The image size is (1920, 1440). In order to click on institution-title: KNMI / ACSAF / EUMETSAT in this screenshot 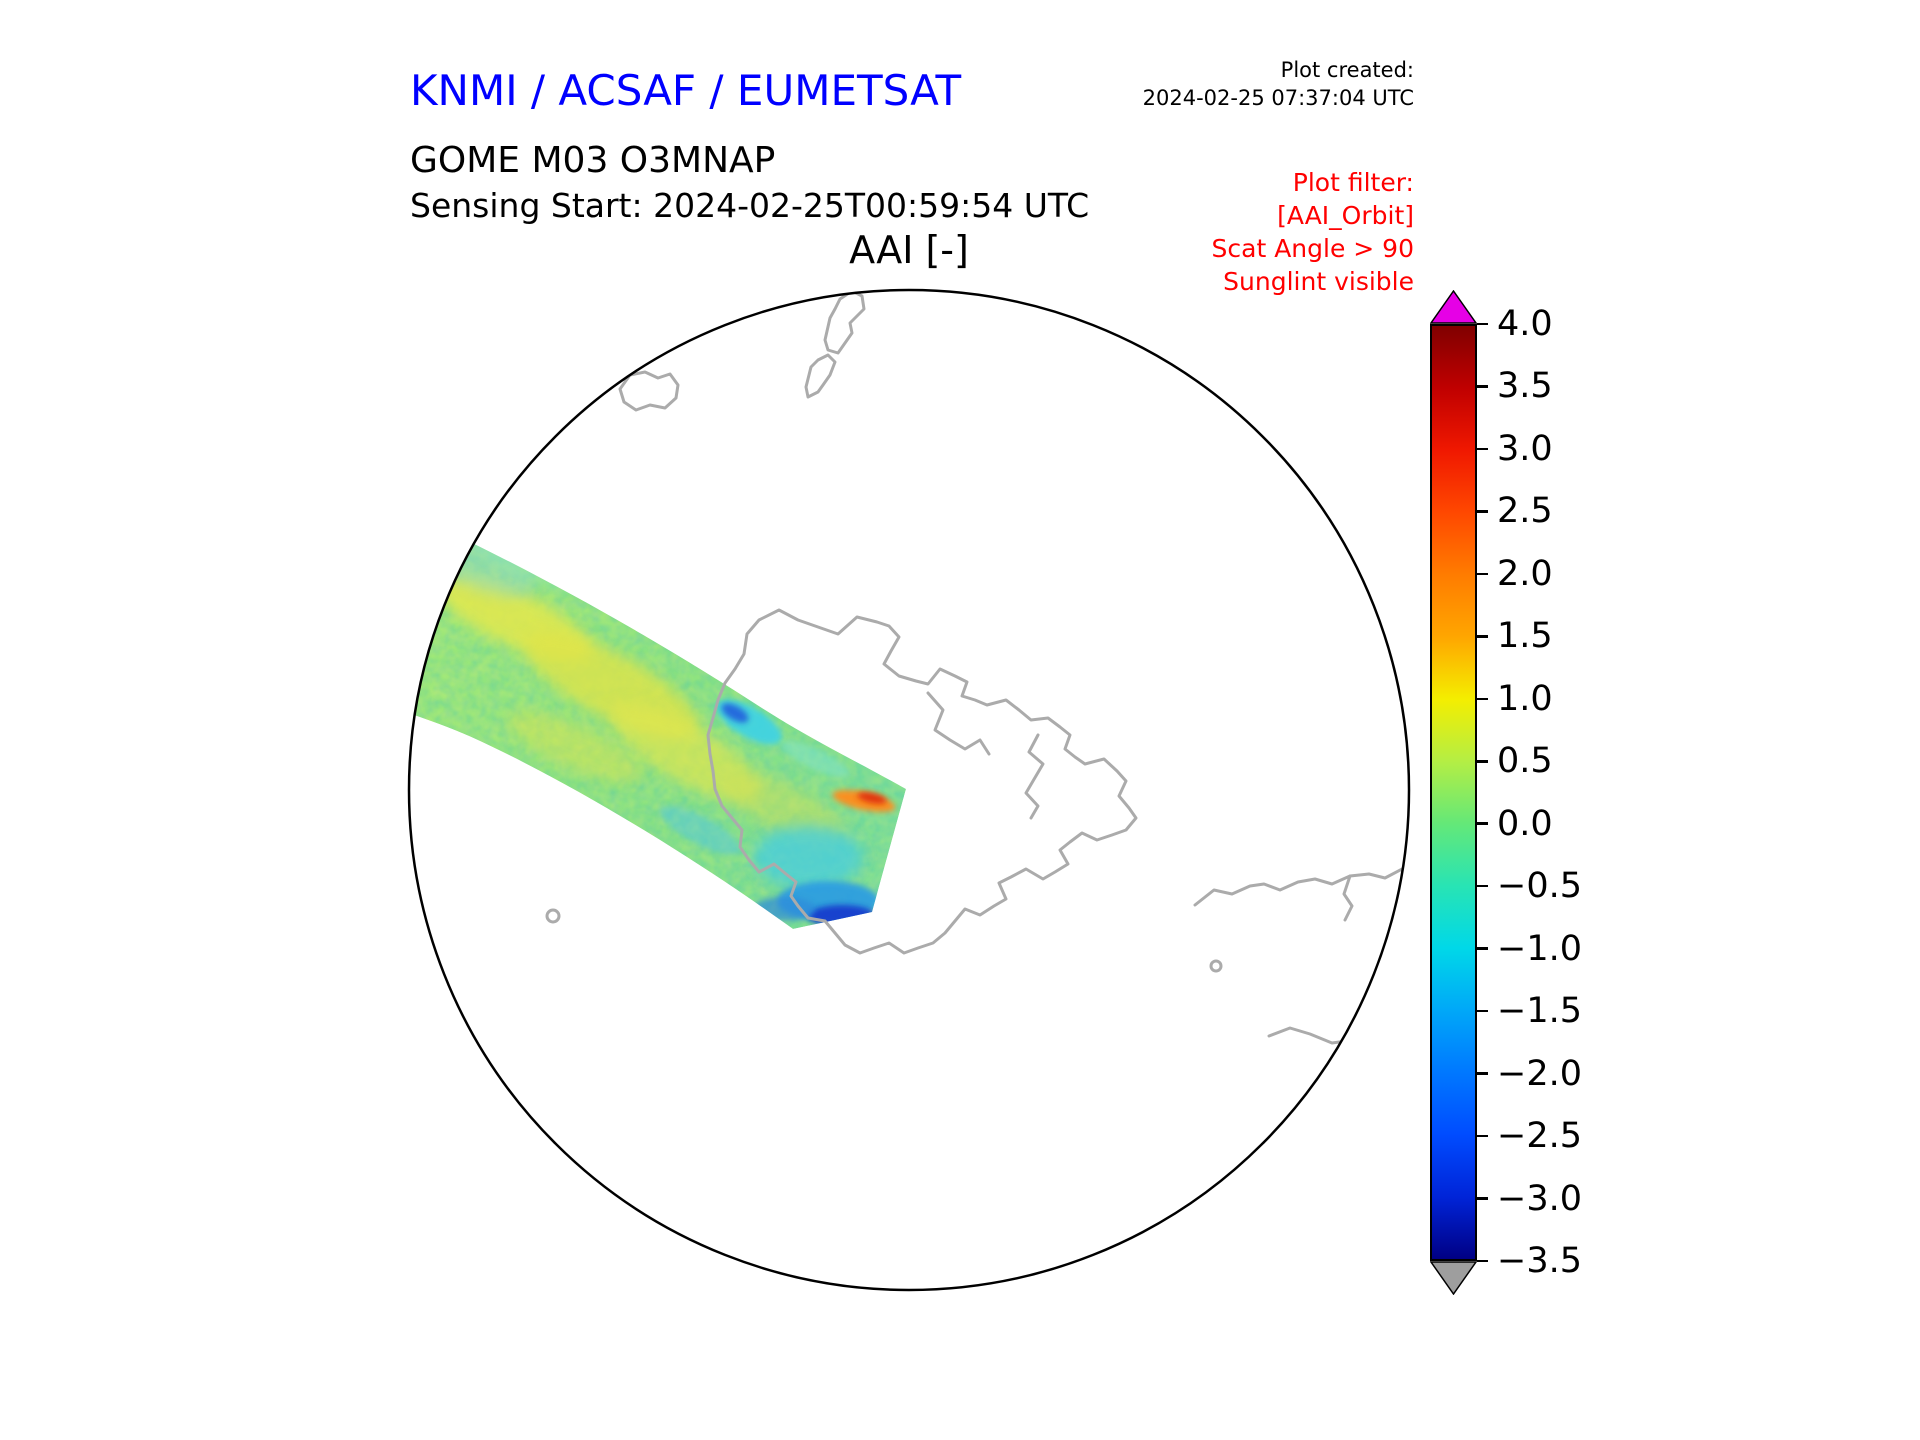, I will do `click(686, 90)`.